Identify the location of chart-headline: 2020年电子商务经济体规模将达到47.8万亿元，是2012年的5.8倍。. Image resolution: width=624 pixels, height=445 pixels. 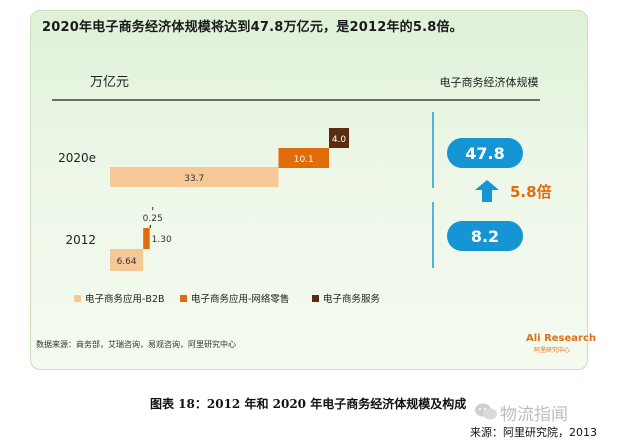
(252, 27).